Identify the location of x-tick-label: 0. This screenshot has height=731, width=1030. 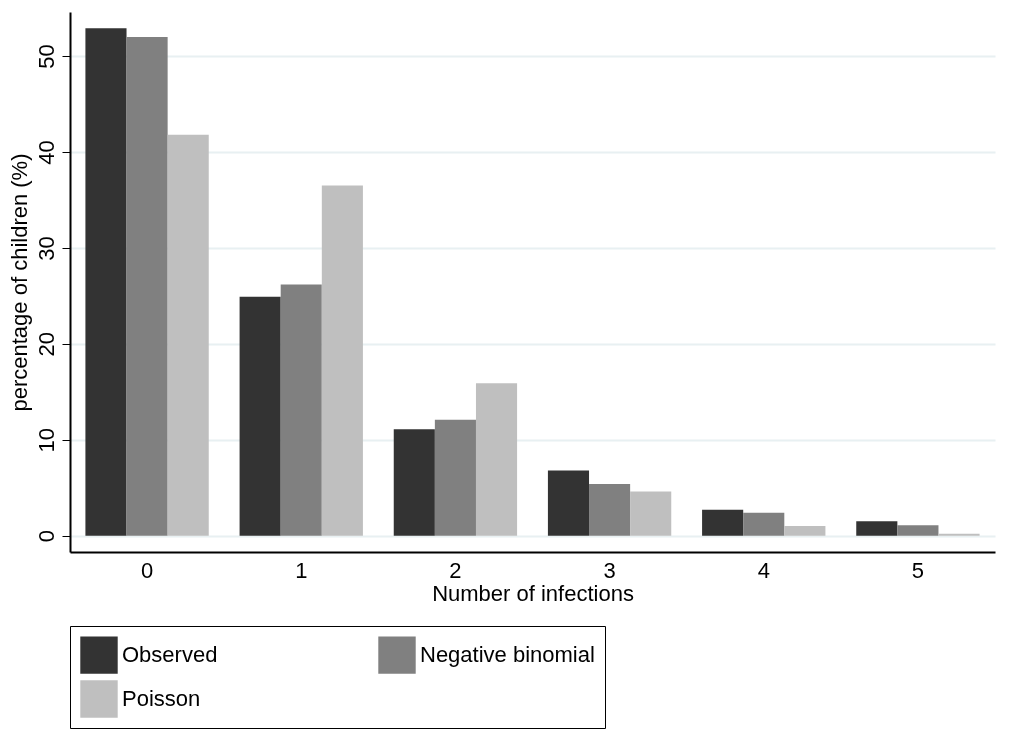
(147, 570).